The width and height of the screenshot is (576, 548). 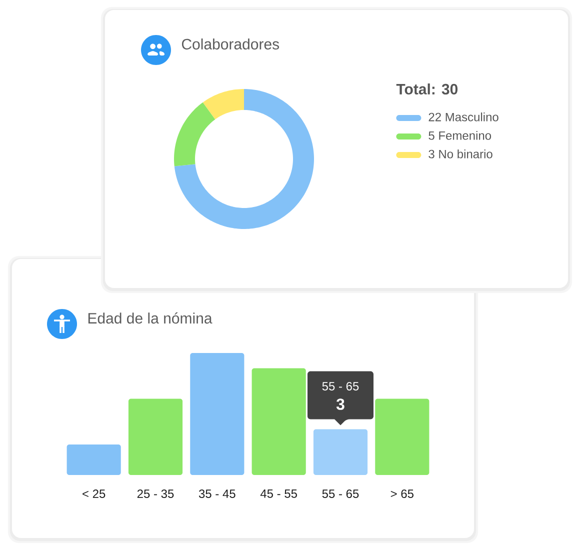 I want to click on x-tick-label: > 65, so click(x=402, y=494).